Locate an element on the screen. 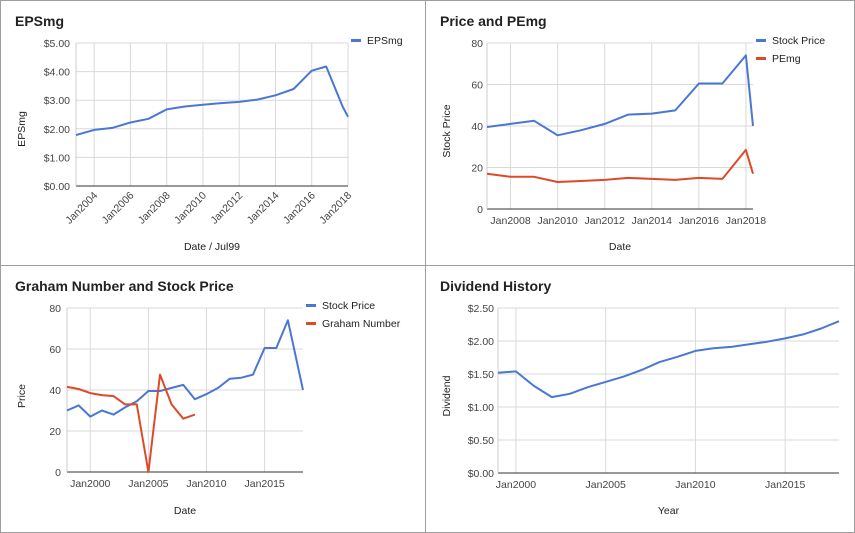  series-line-stock-price is located at coordinates (620, 95).